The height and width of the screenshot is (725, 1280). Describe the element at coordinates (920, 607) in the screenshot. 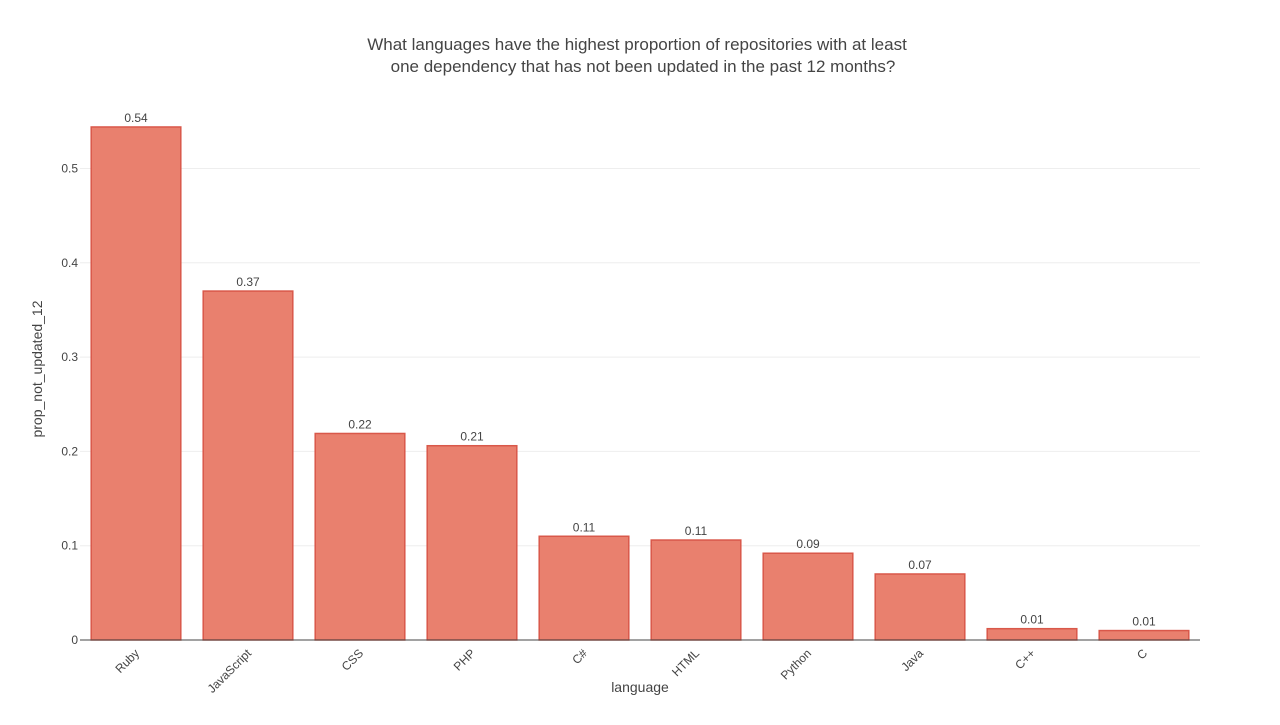

I see `bar-java` at that location.